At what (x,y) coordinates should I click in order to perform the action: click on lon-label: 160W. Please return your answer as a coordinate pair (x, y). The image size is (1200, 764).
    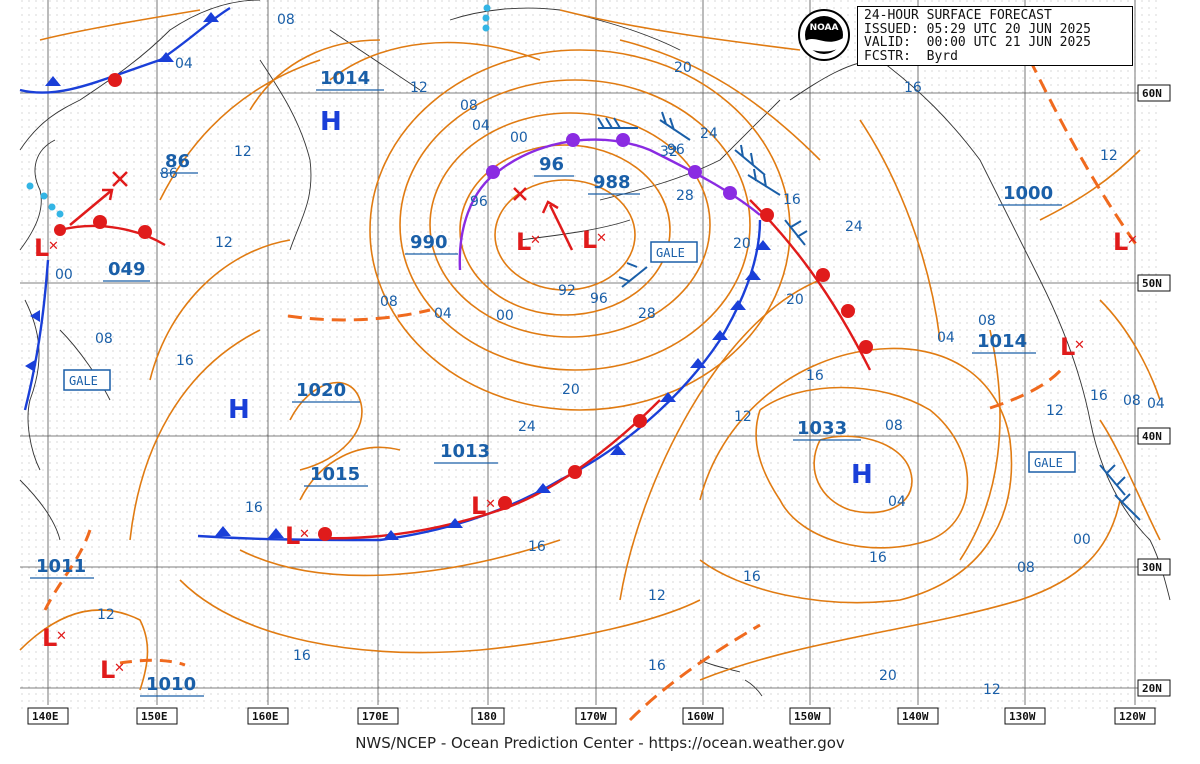
    Looking at the image, I should click on (703, 716).